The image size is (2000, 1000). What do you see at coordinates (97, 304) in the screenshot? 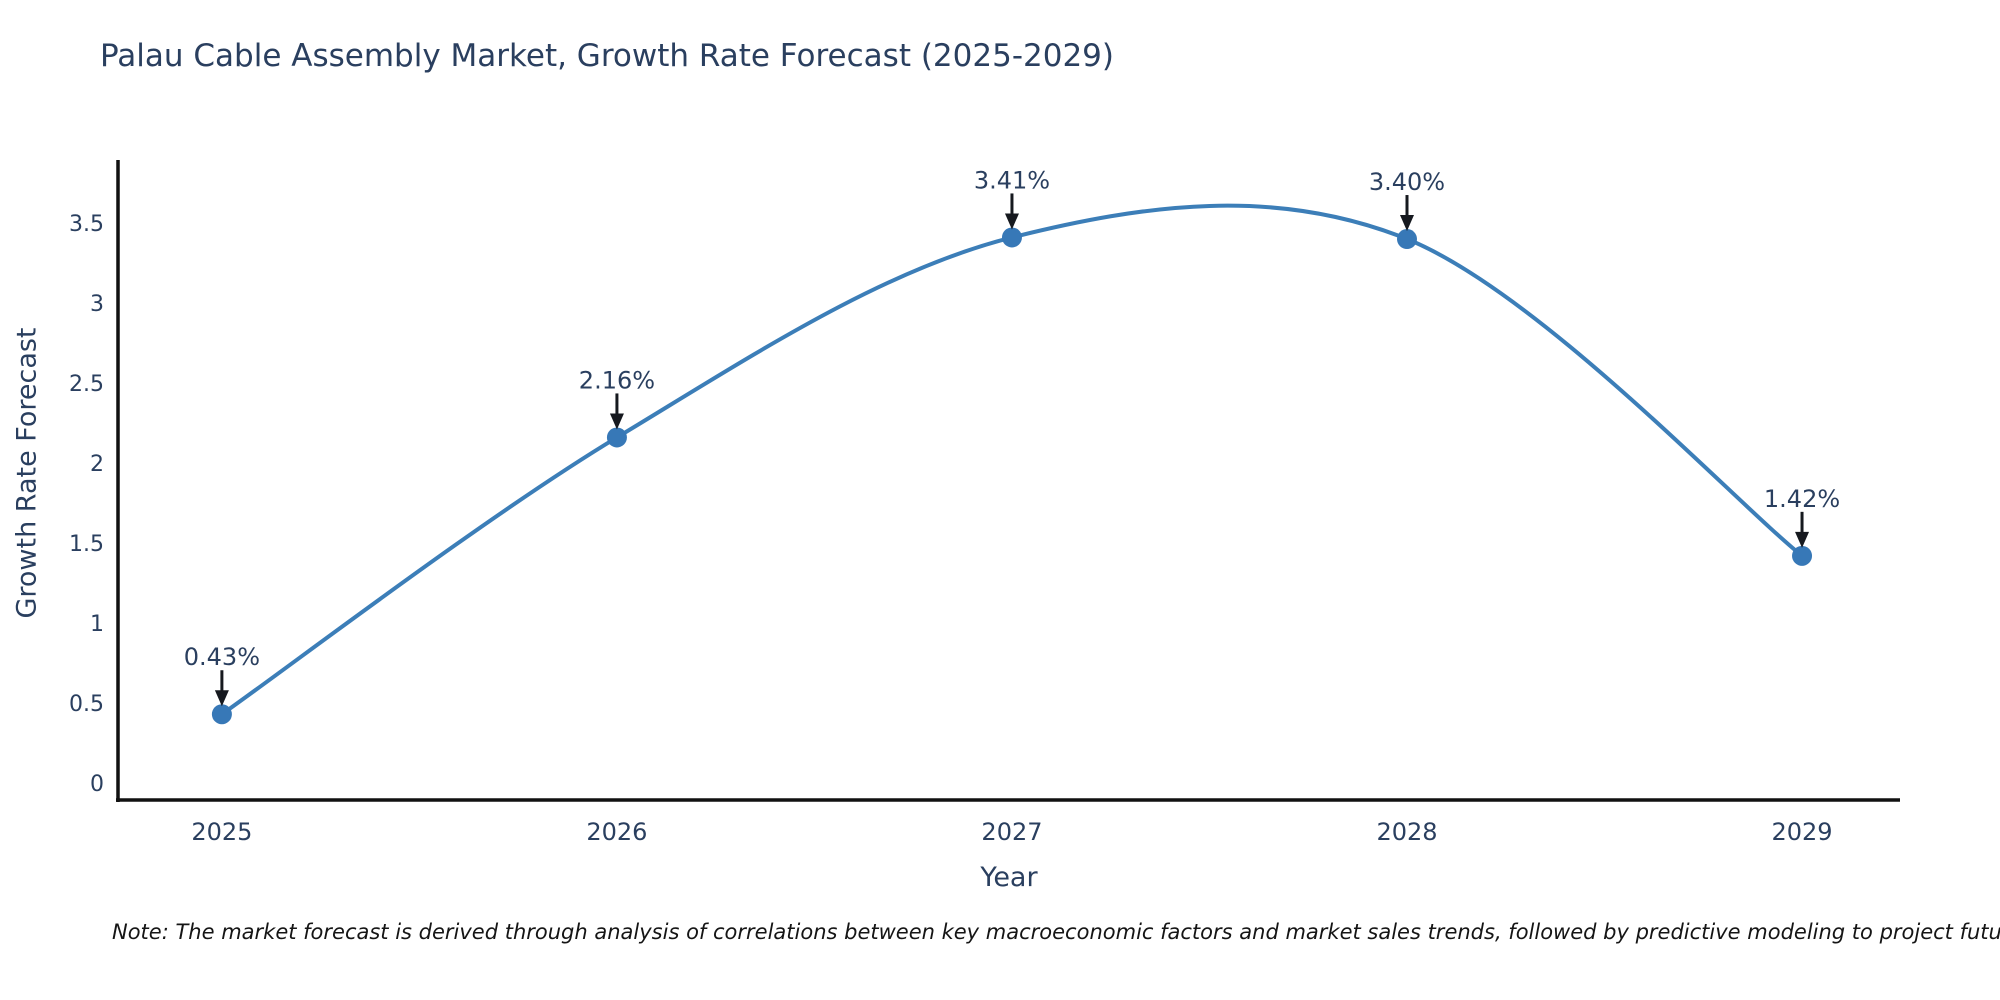
I see `y-tick-label: 3` at bounding box center [97, 304].